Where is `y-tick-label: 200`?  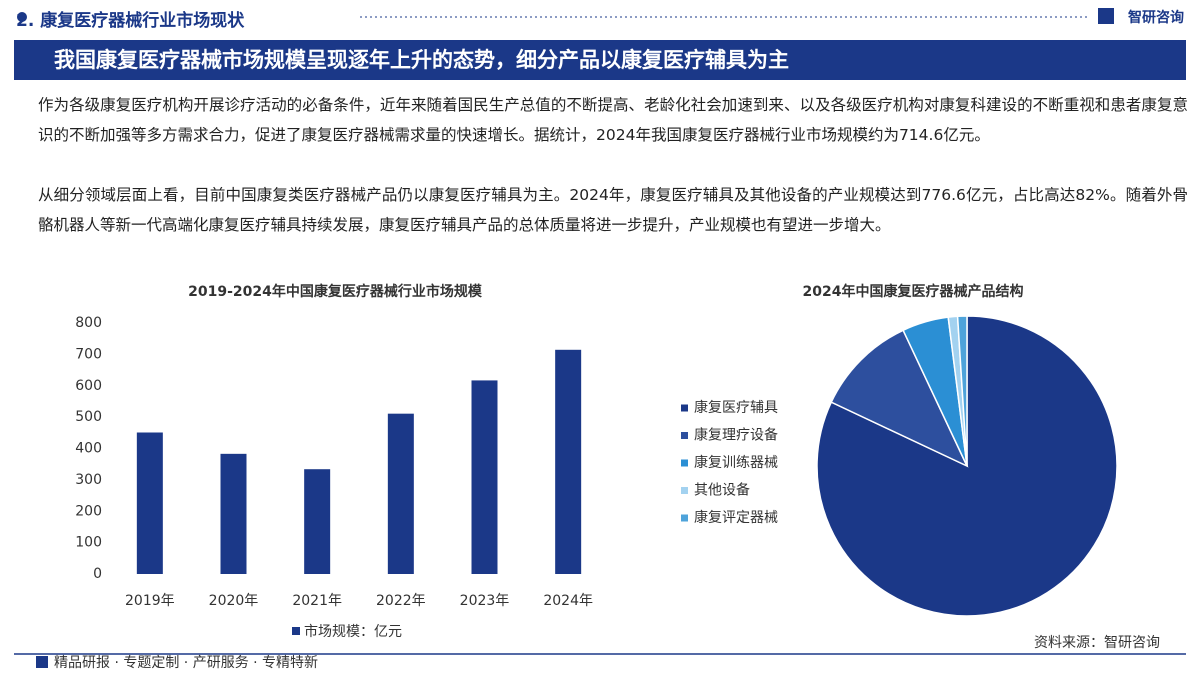
y-tick-label: 200 is located at coordinates (88, 511).